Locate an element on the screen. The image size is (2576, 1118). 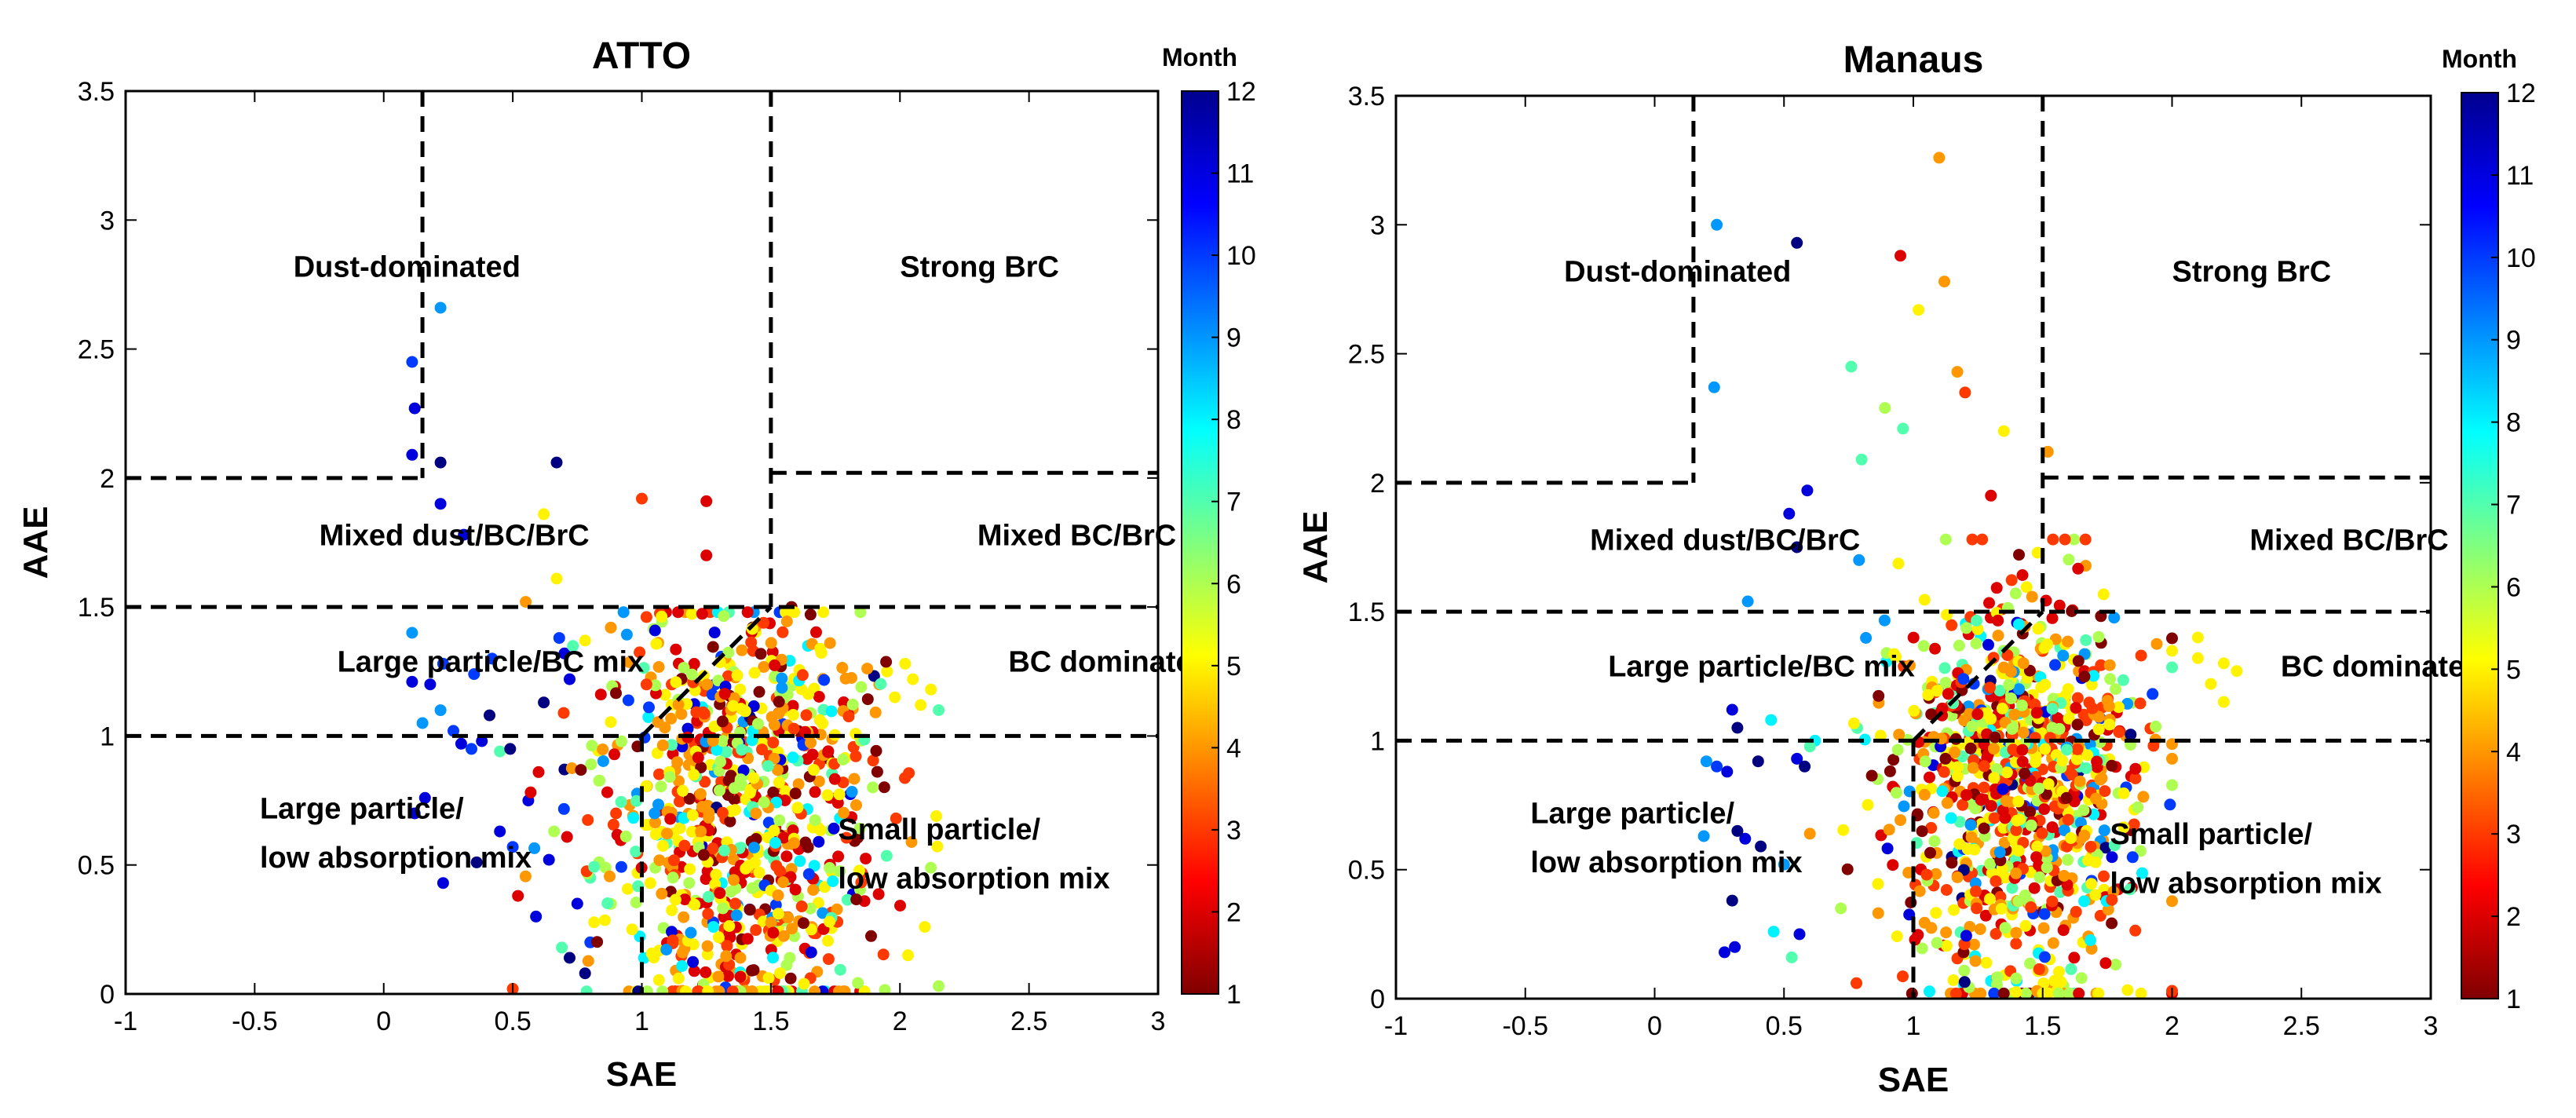
x-tick-label: -1 is located at coordinates (126, 1021).